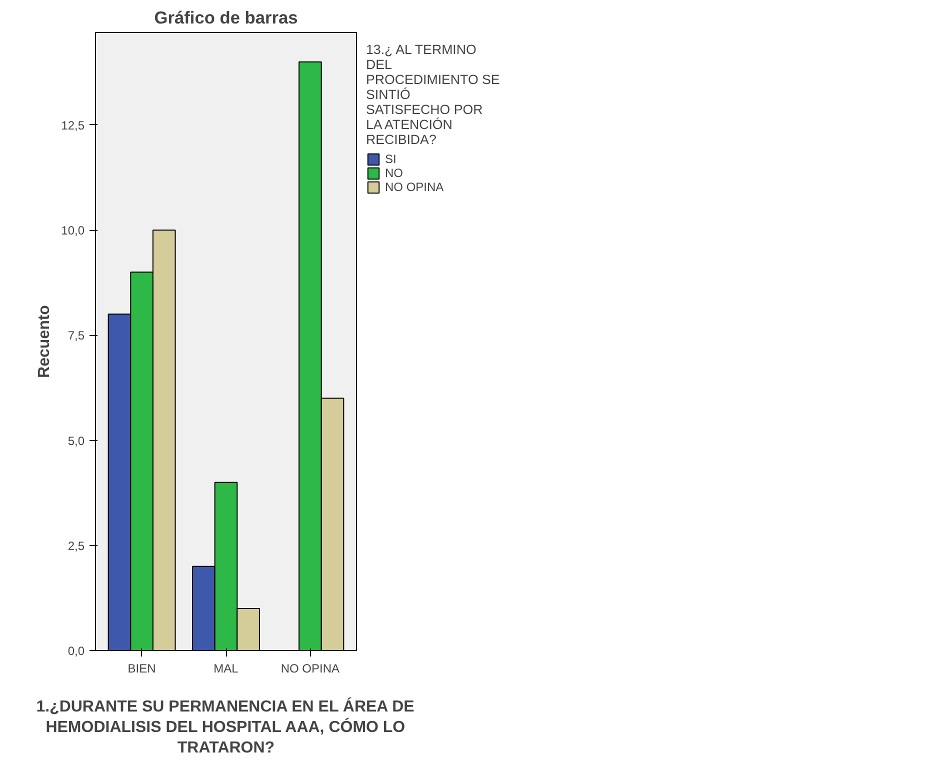 The image size is (947, 780). Describe the element at coordinates (394, 173) in the screenshot. I see `legend-label: NO` at that location.